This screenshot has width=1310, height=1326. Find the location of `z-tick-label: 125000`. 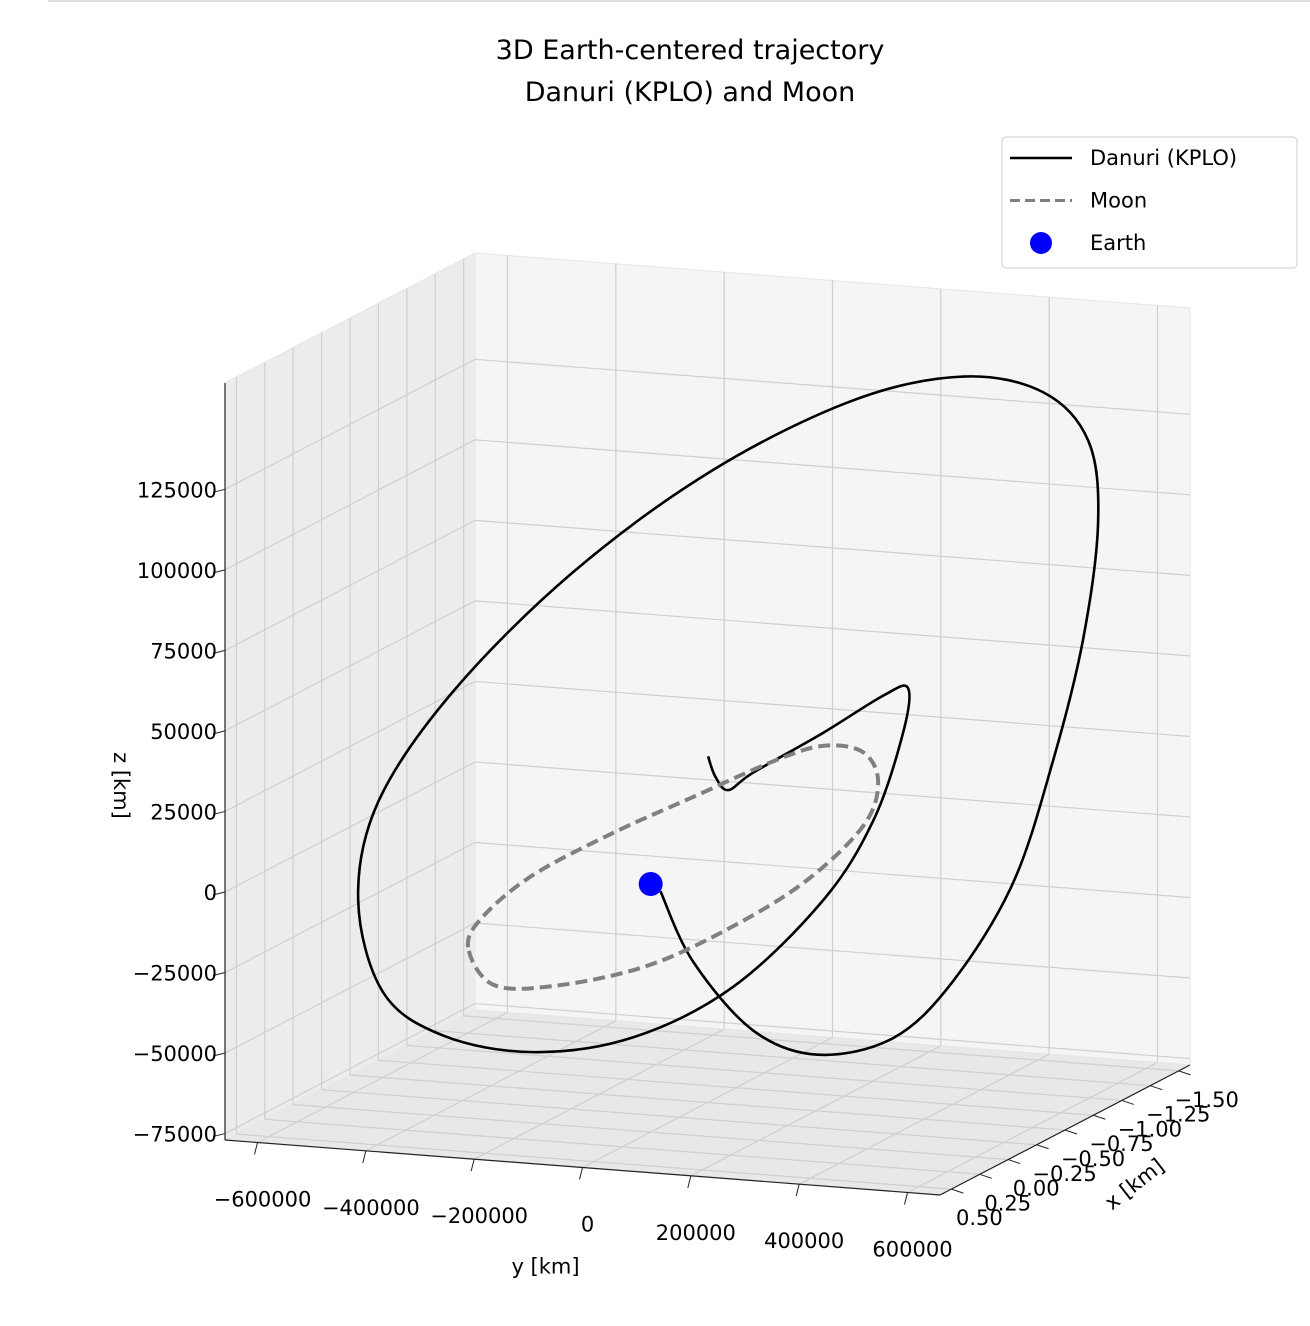

z-tick-label: 125000 is located at coordinates (177, 490).